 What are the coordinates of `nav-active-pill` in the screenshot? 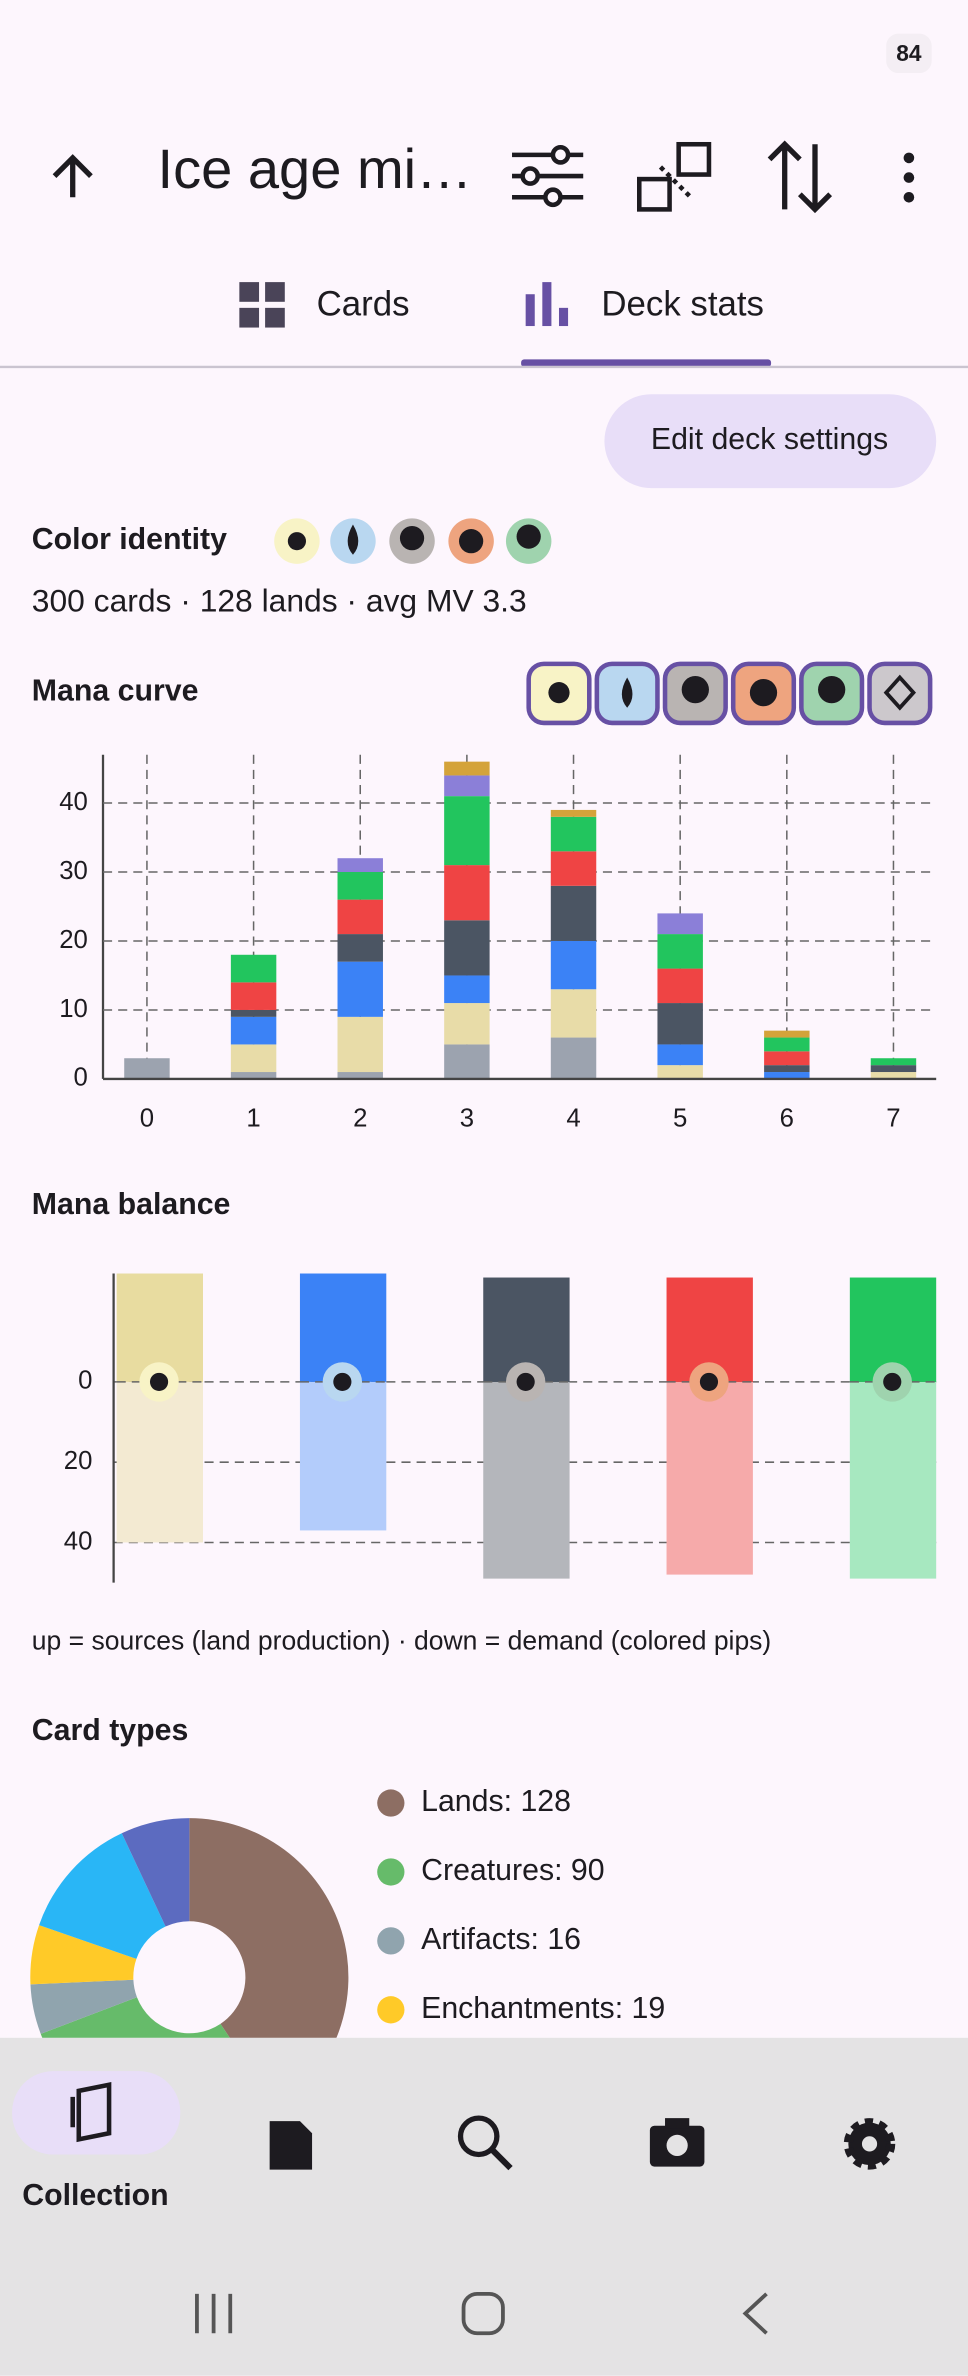 It's located at (96, 2113).